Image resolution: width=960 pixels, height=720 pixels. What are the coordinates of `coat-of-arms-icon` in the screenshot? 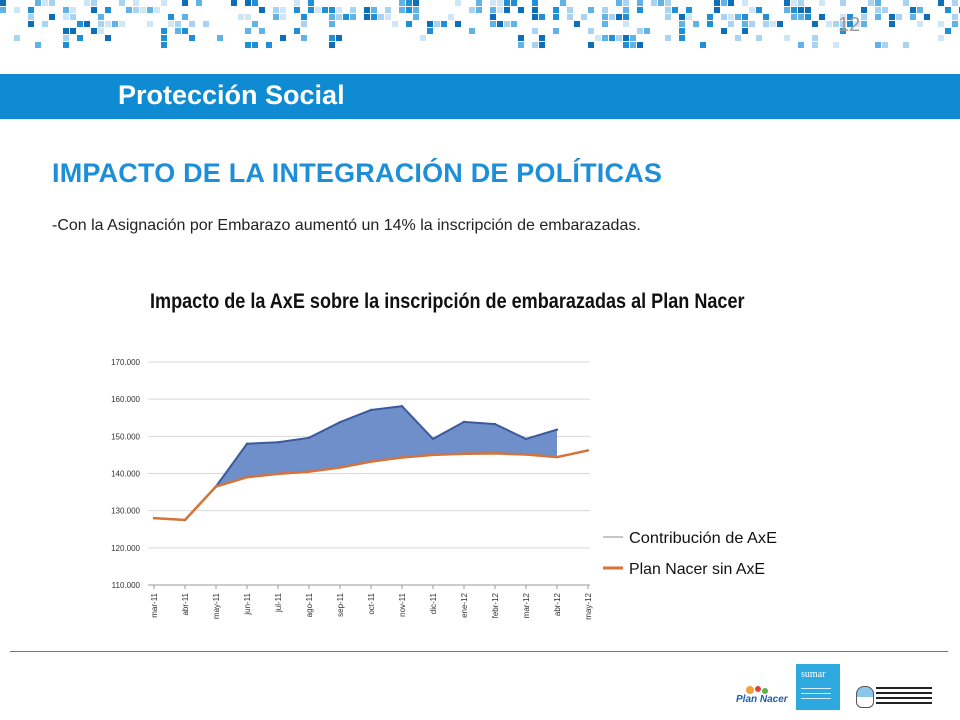 It's located at (865, 697).